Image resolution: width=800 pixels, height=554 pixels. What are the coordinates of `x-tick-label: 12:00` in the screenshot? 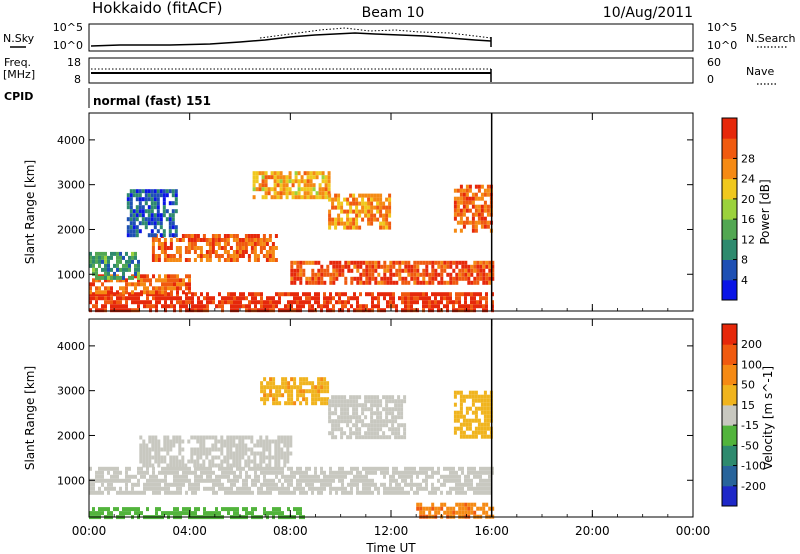 It's located at (391, 531).